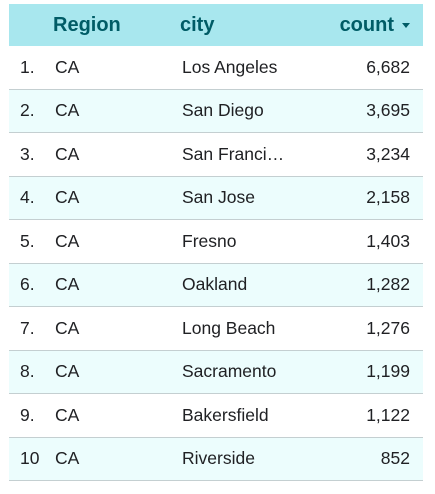 Image resolution: width=435 pixels, height=494 pixels. I want to click on cell-city: Bakersfield, so click(225, 414).